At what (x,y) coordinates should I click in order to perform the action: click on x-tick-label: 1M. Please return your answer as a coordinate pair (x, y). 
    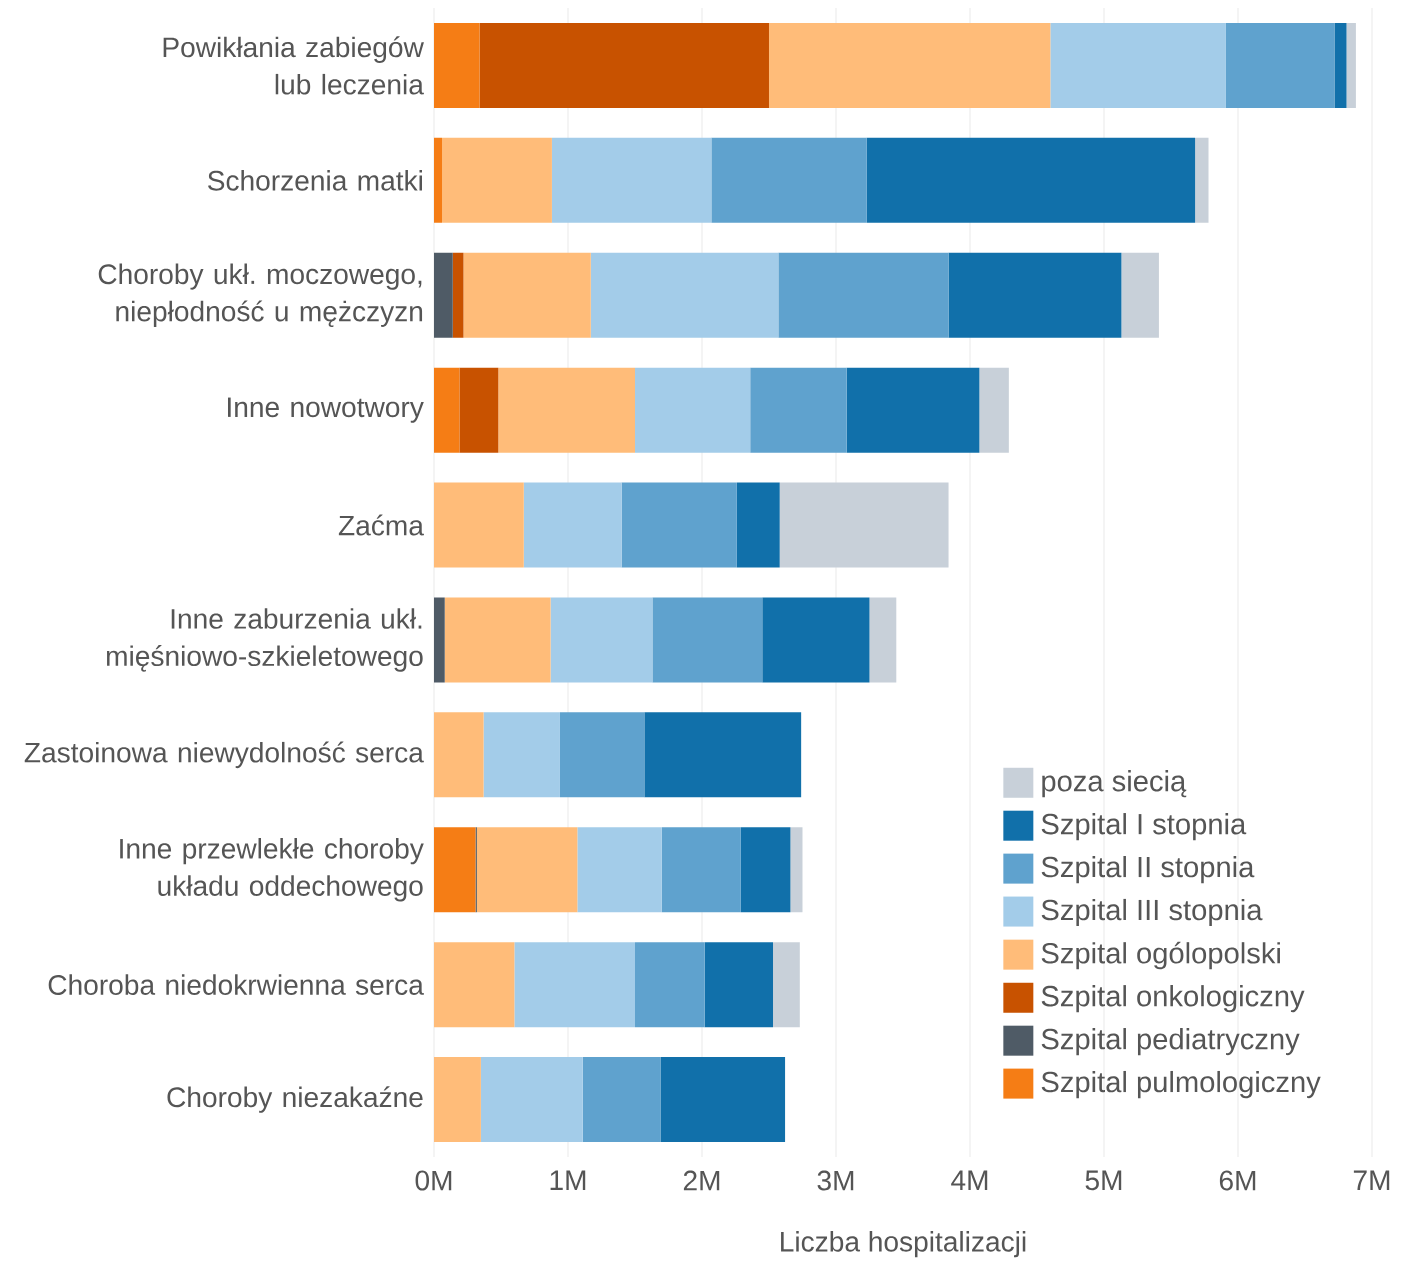
    Looking at the image, I should click on (568, 1180).